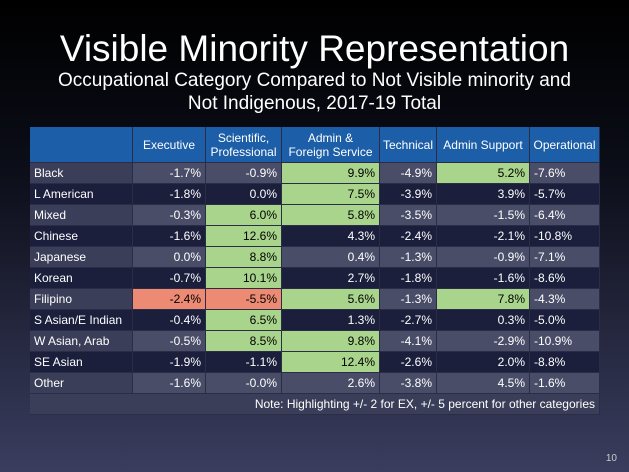 This screenshot has height=472, width=629. Describe the element at coordinates (483, 341) in the screenshot. I see `cell: -2.9%` at that location.